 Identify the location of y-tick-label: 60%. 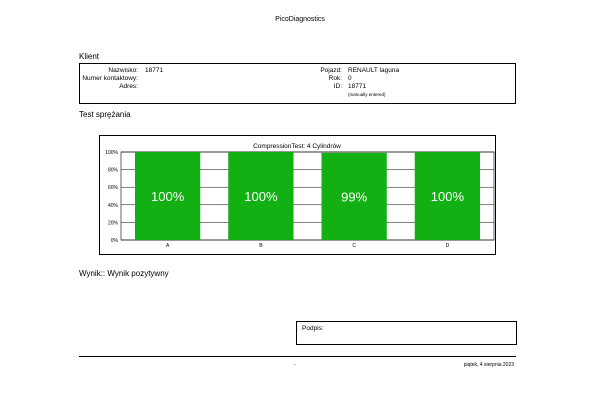
(113, 188).